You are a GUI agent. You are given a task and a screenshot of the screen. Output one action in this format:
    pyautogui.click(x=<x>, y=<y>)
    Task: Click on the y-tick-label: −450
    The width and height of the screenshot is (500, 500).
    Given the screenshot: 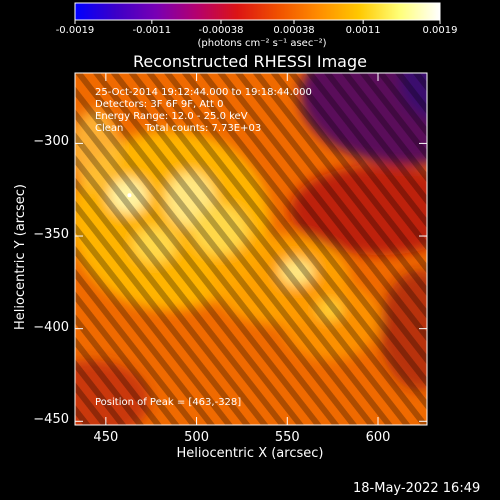 What is the action you would take?
    pyautogui.click(x=51, y=420)
    